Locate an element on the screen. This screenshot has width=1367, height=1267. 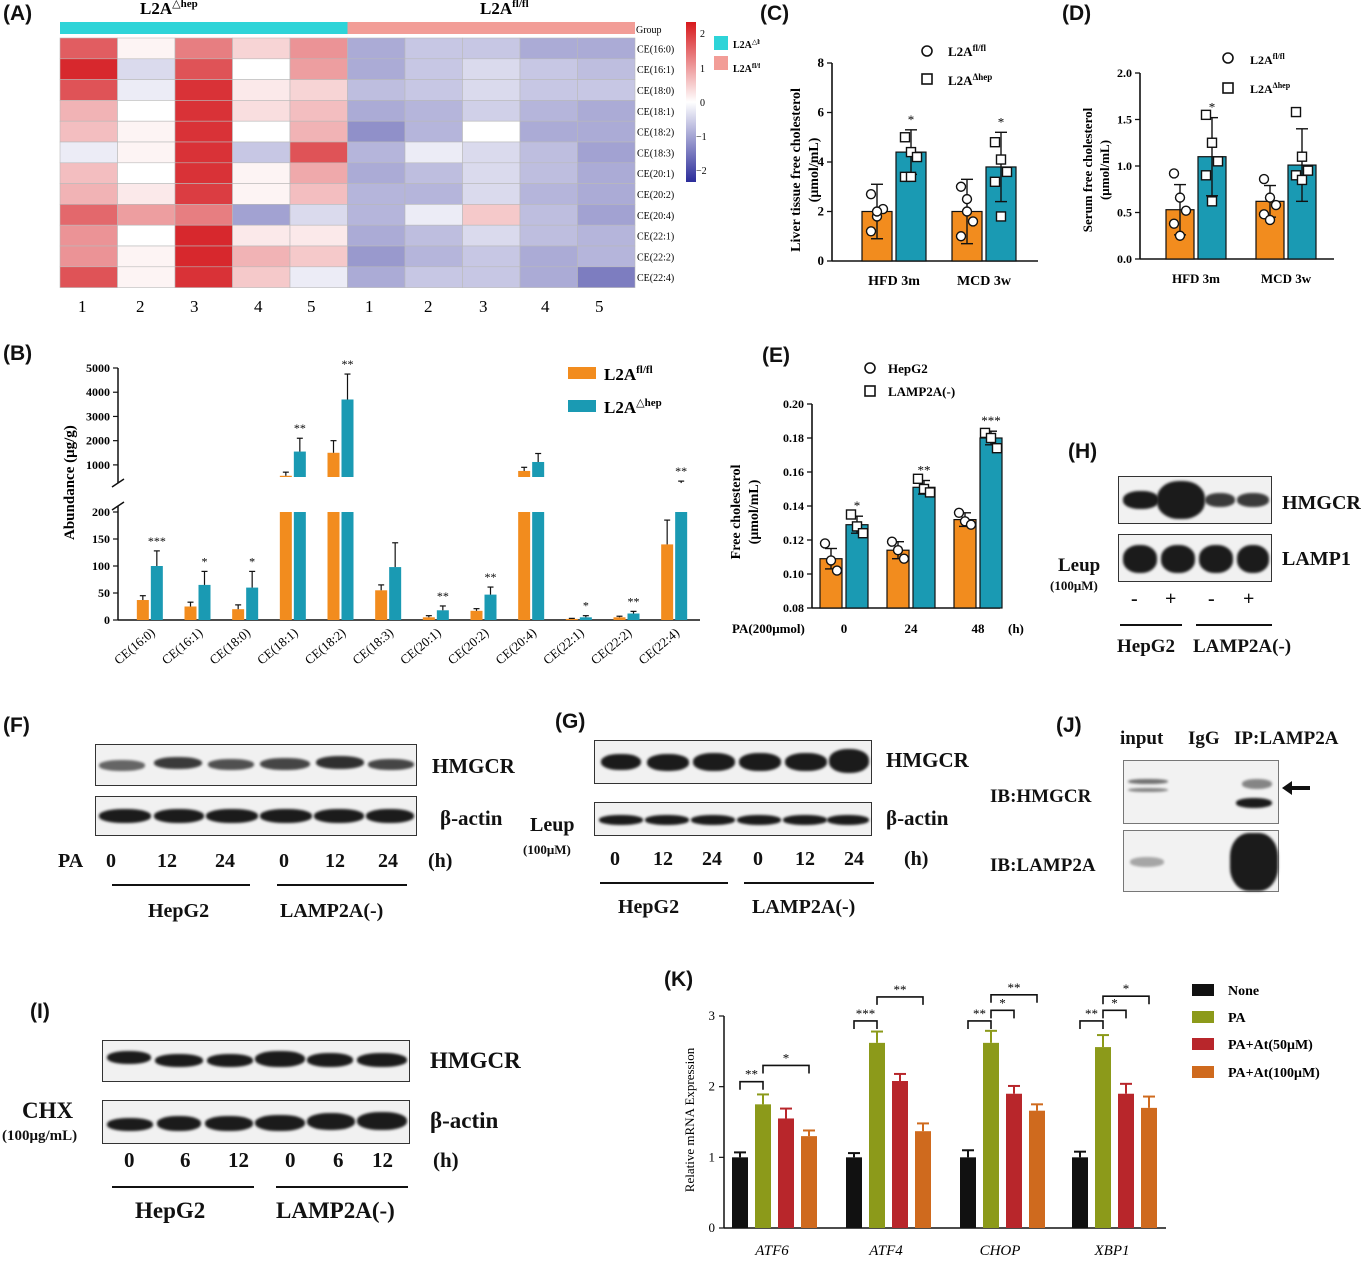
blot-hmgcr-f is located at coordinates (256, 765).